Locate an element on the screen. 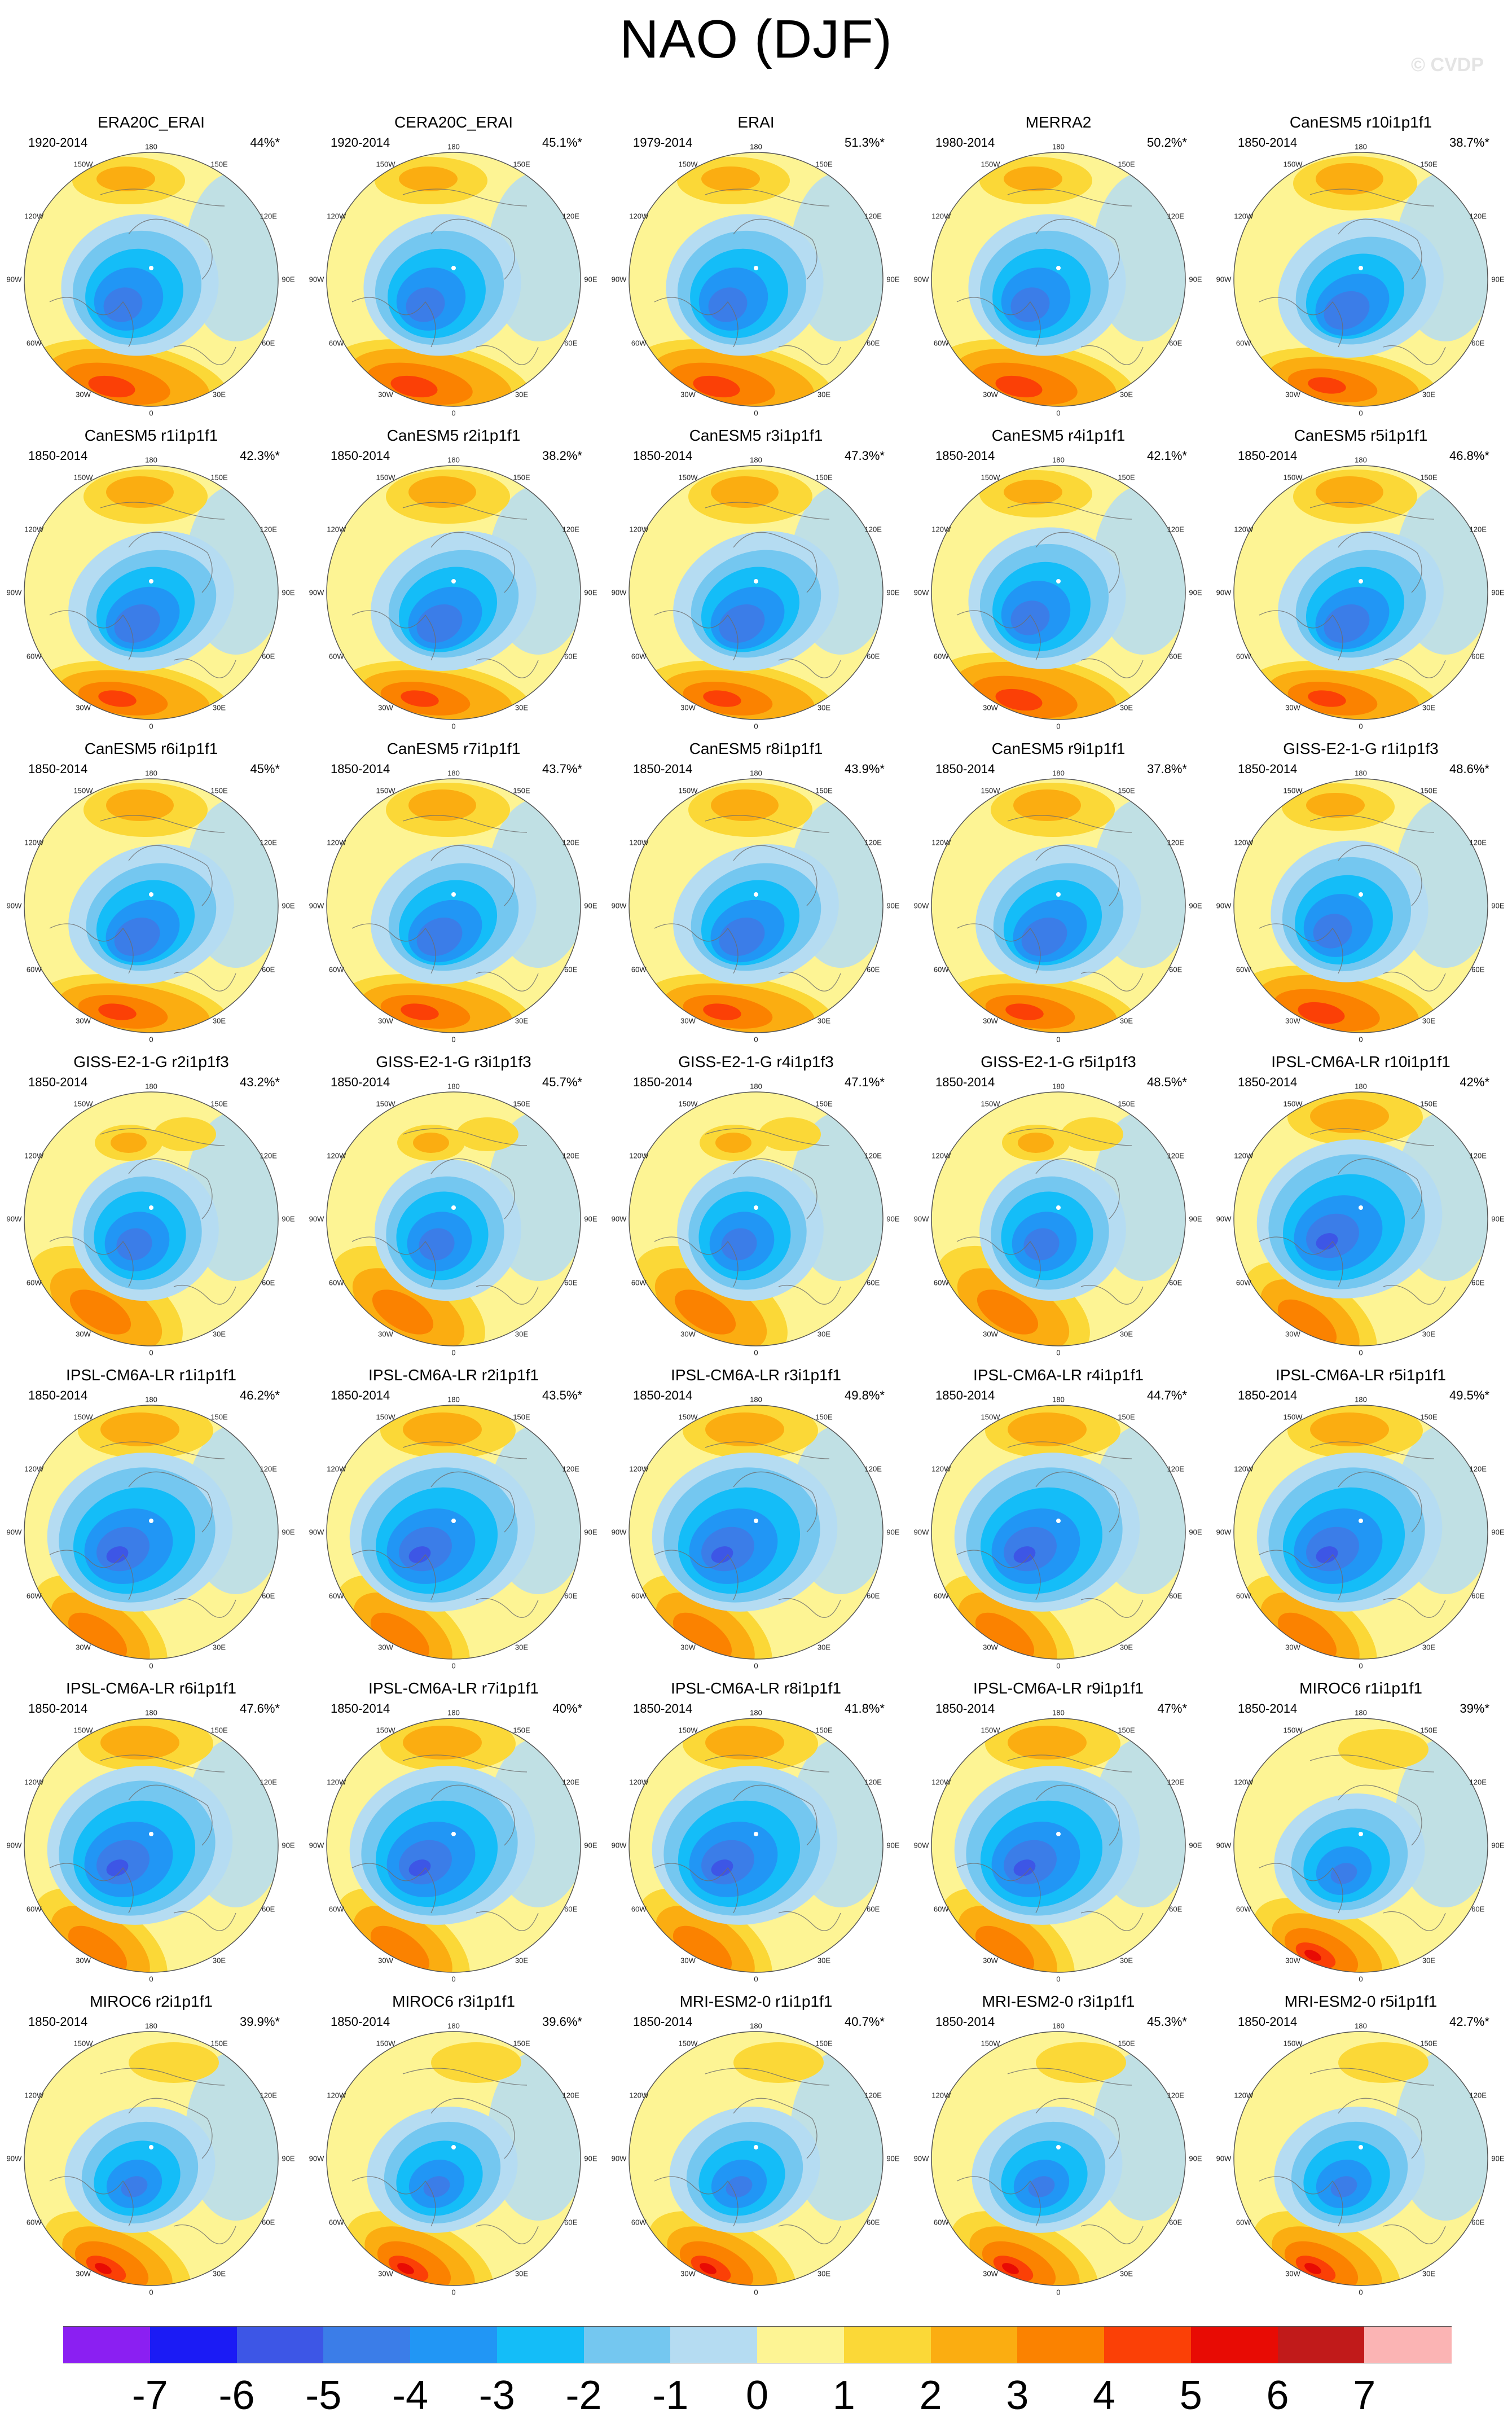 Image resolution: width=1512 pixels, height=2426 pixels. colorbar is located at coordinates (757, 2344).